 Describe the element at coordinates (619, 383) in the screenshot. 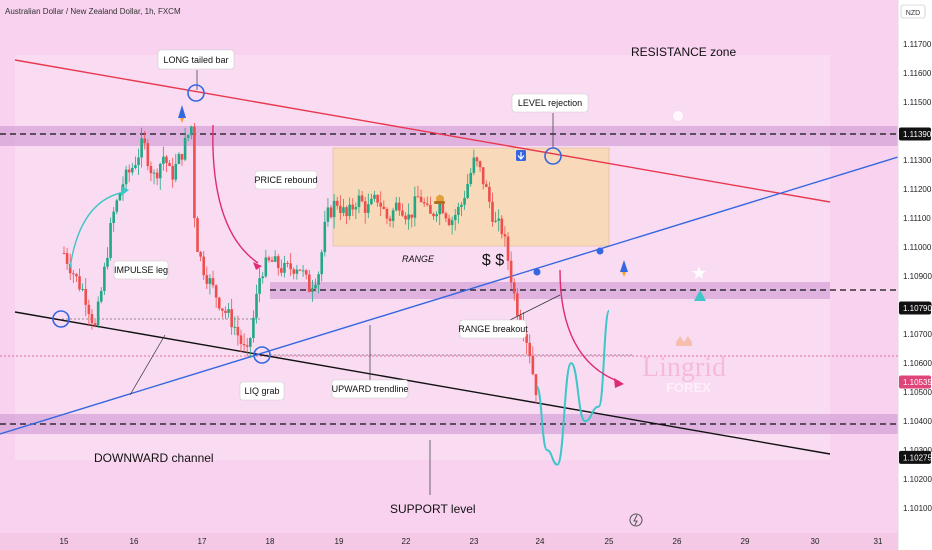

I see `drop-arrowhead` at that location.